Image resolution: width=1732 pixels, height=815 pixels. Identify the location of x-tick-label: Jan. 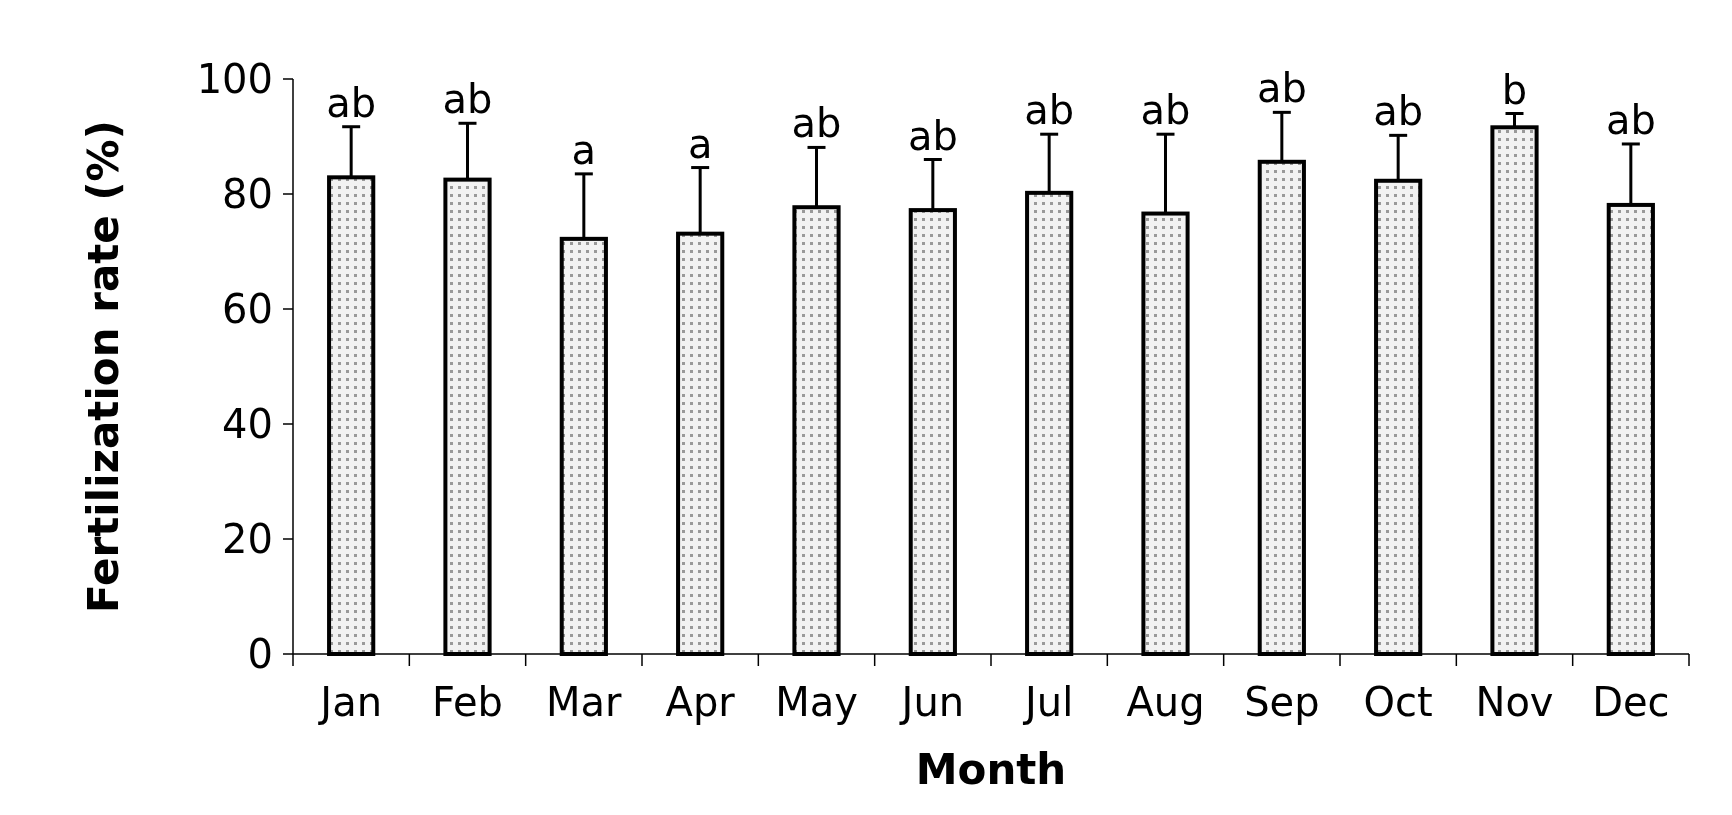
(349, 702).